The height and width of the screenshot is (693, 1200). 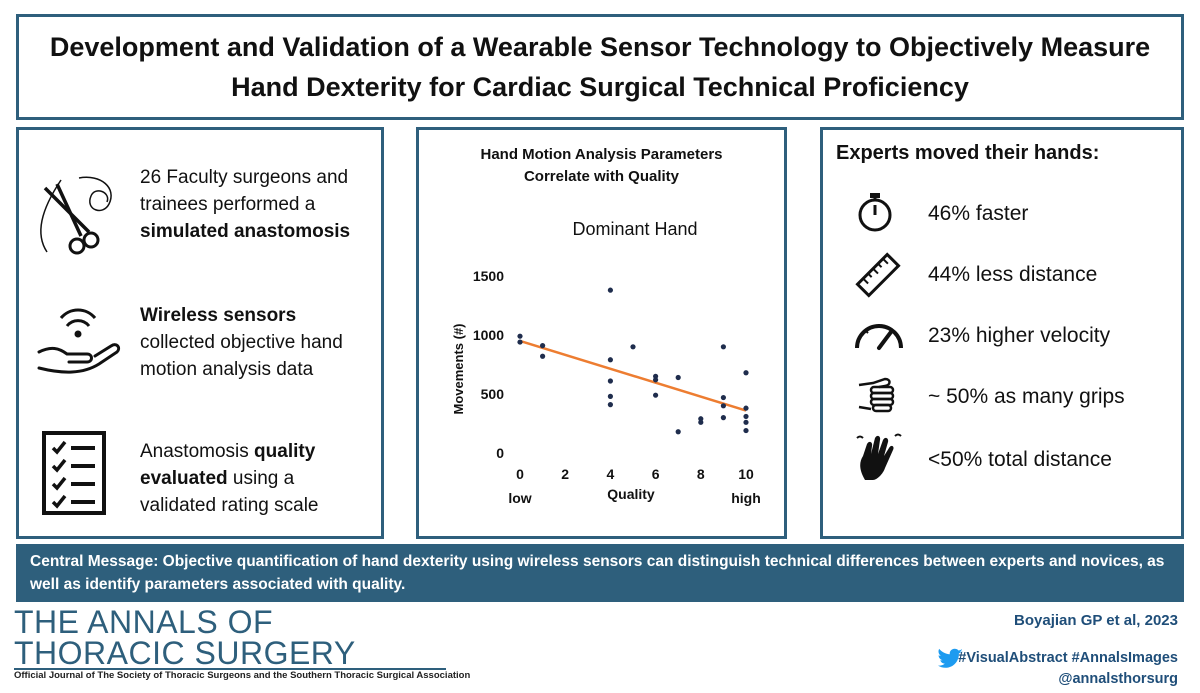 I want to click on chart-panel-title-line-2: Correlate with Quality, so click(x=601, y=176).